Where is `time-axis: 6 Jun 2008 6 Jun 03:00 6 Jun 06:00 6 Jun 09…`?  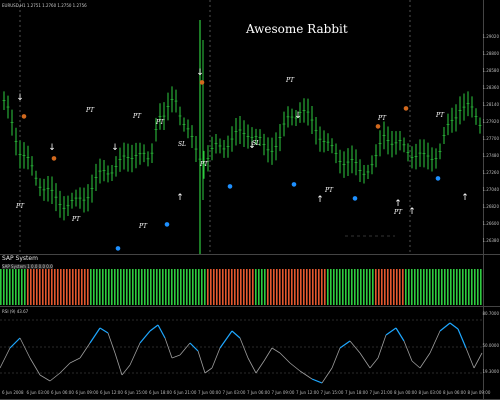
time-axis: 6 Jun 2008 6 Jun 03:00 6 Jun 06:00 6 Jun 09… is located at coordinates (245, 394).